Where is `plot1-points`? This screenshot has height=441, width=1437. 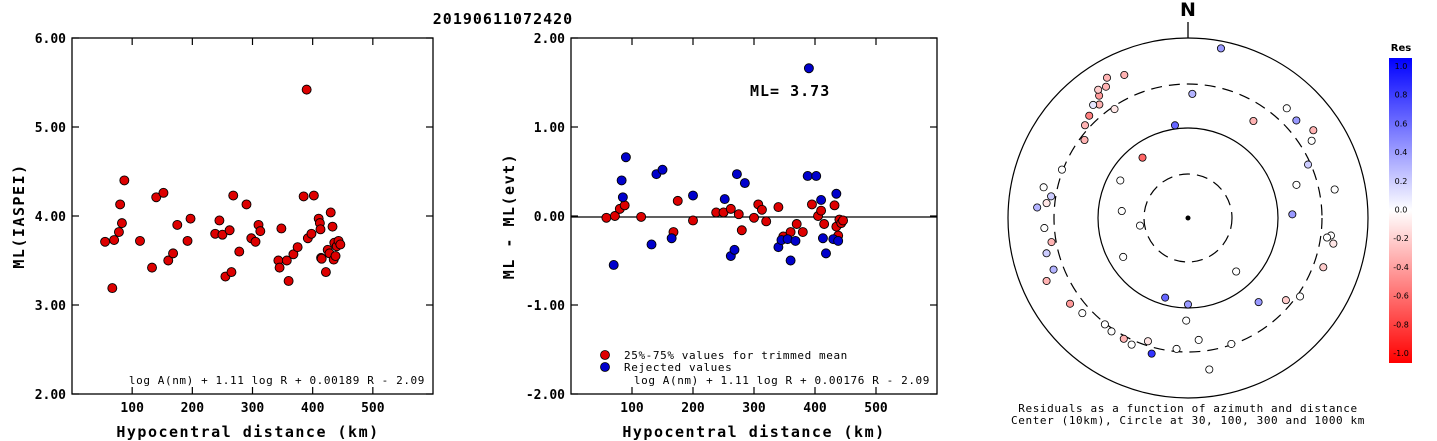
plot1-points is located at coordinates (223, 189).